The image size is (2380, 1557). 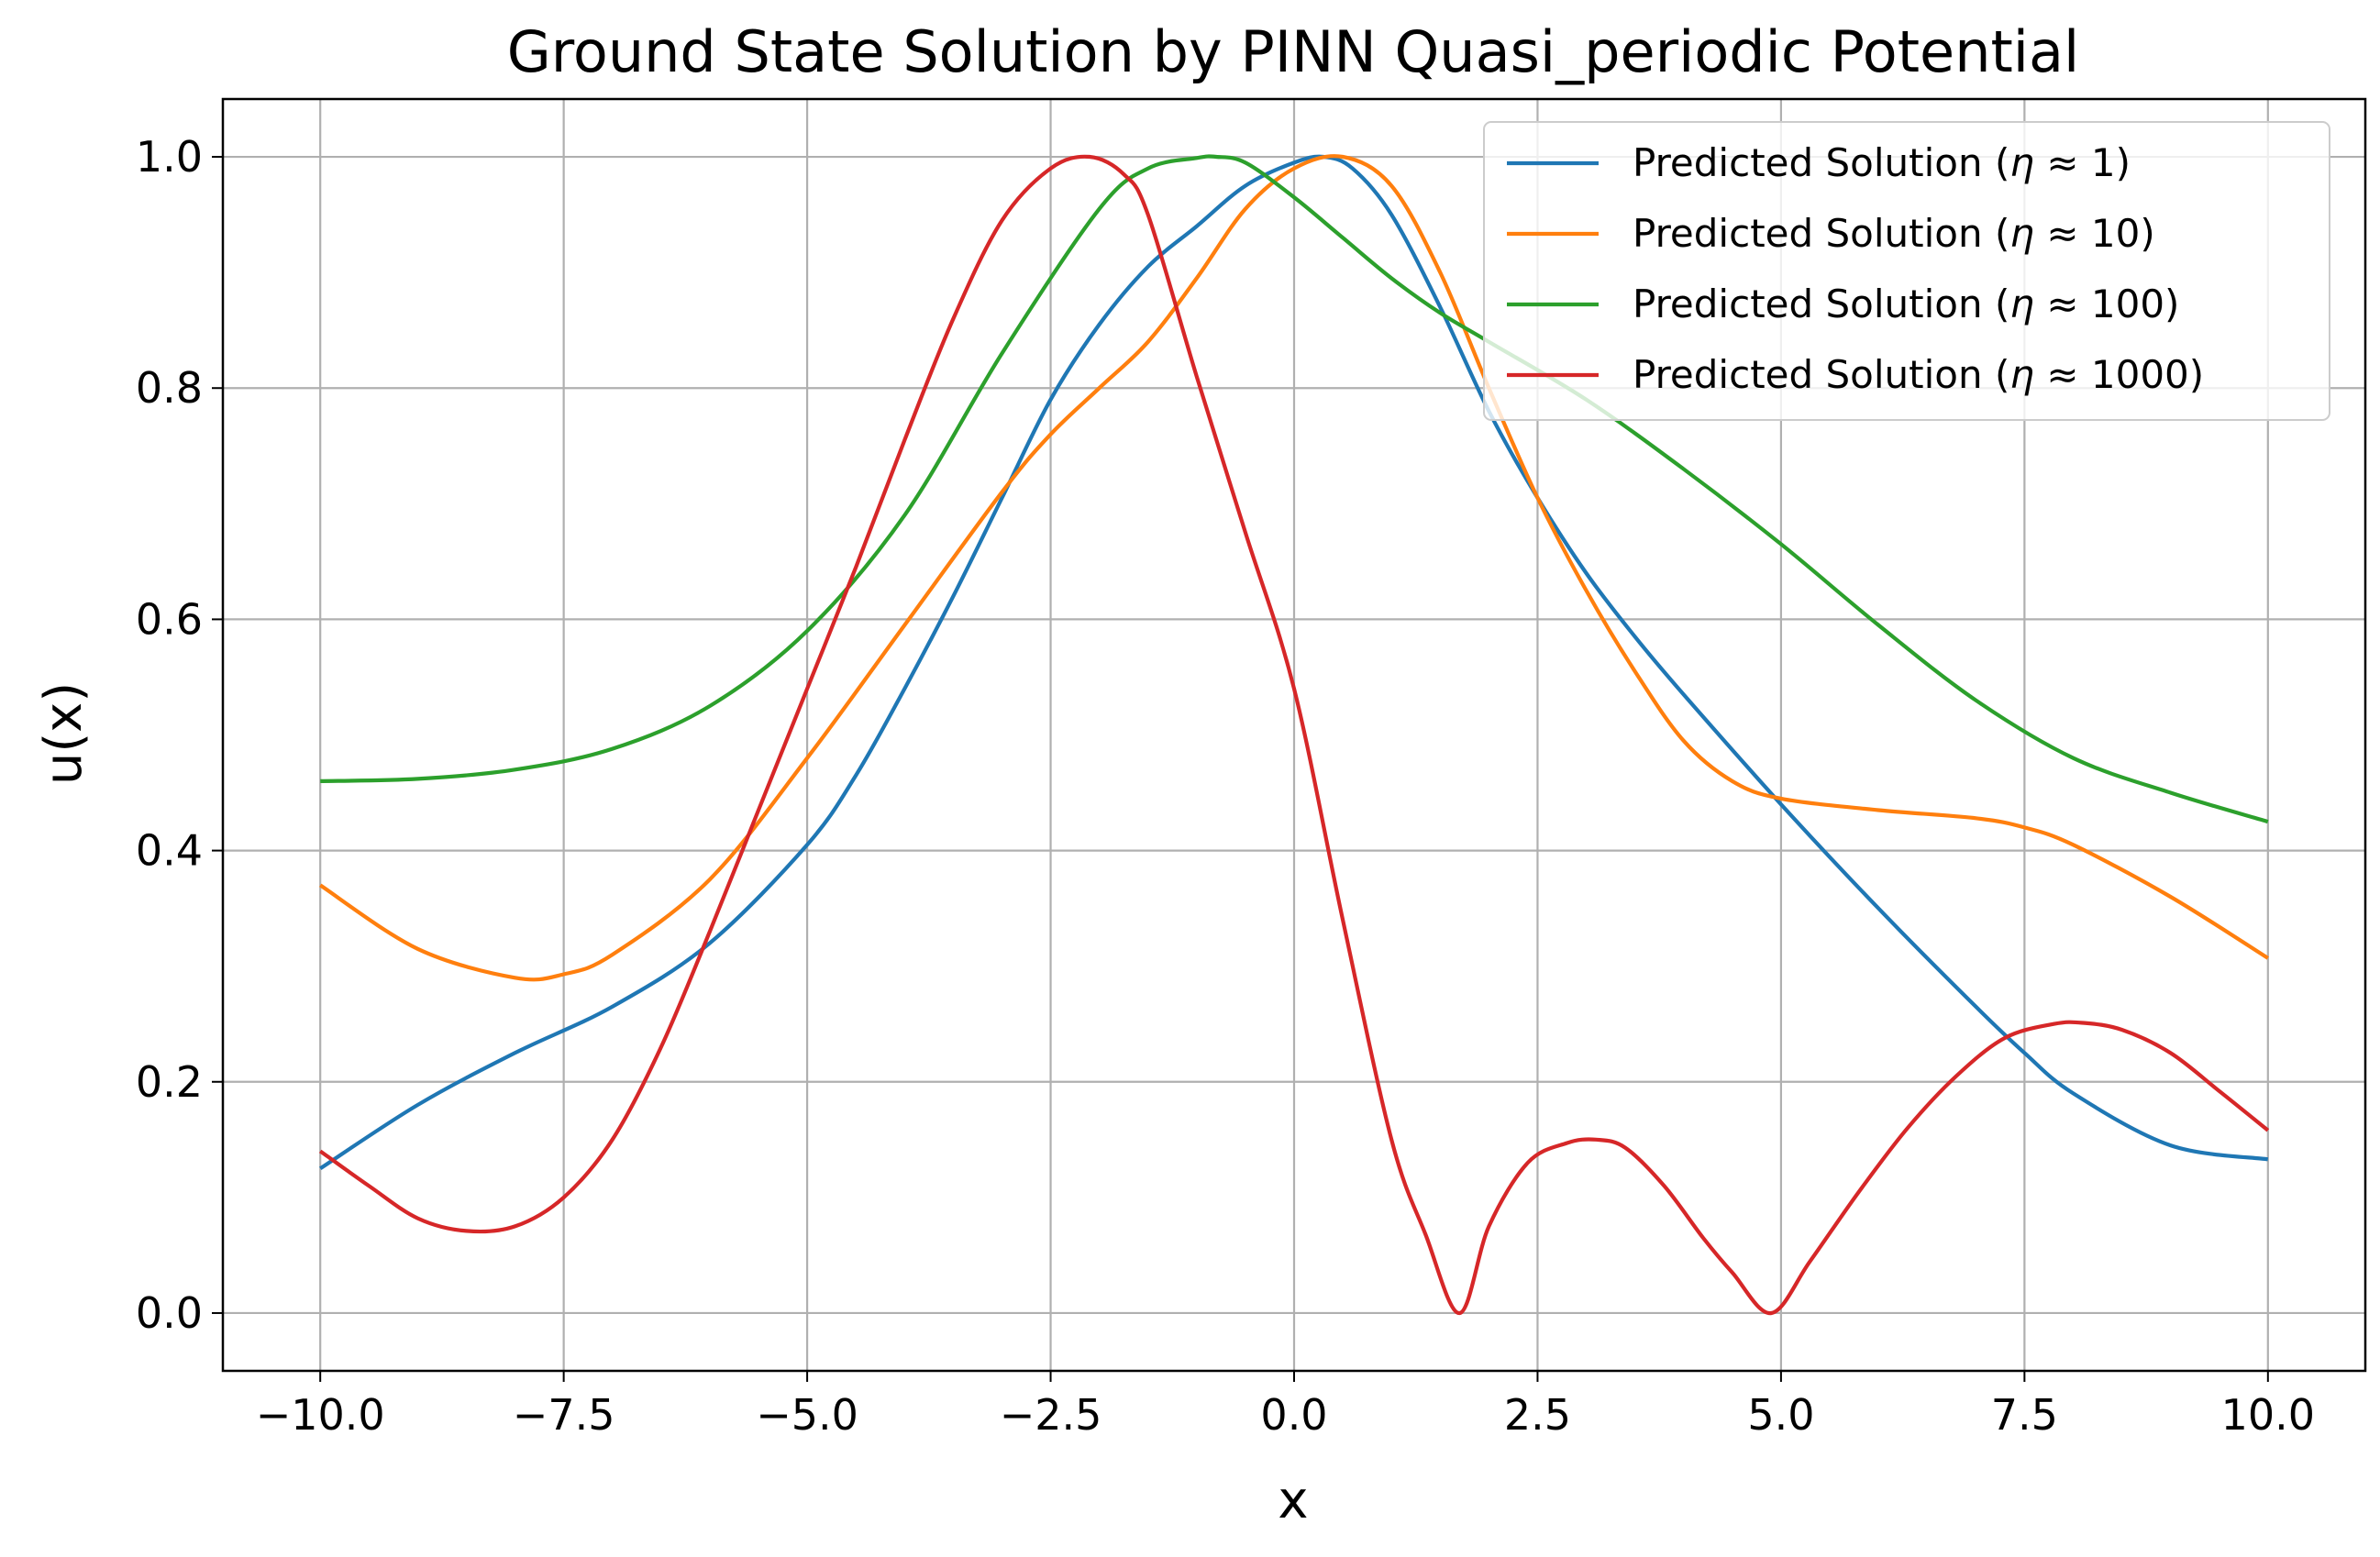 I want to click on legend-label-suffix: ≈ 100), so click(x=2106, y=304).